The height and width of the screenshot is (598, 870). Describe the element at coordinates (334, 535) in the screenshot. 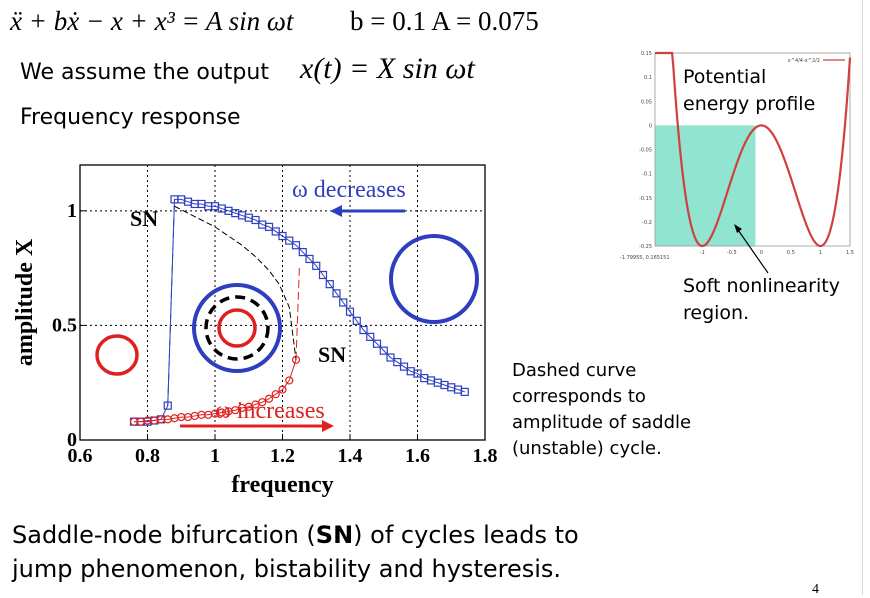

I see `conclusion-sn: SN` at that location.